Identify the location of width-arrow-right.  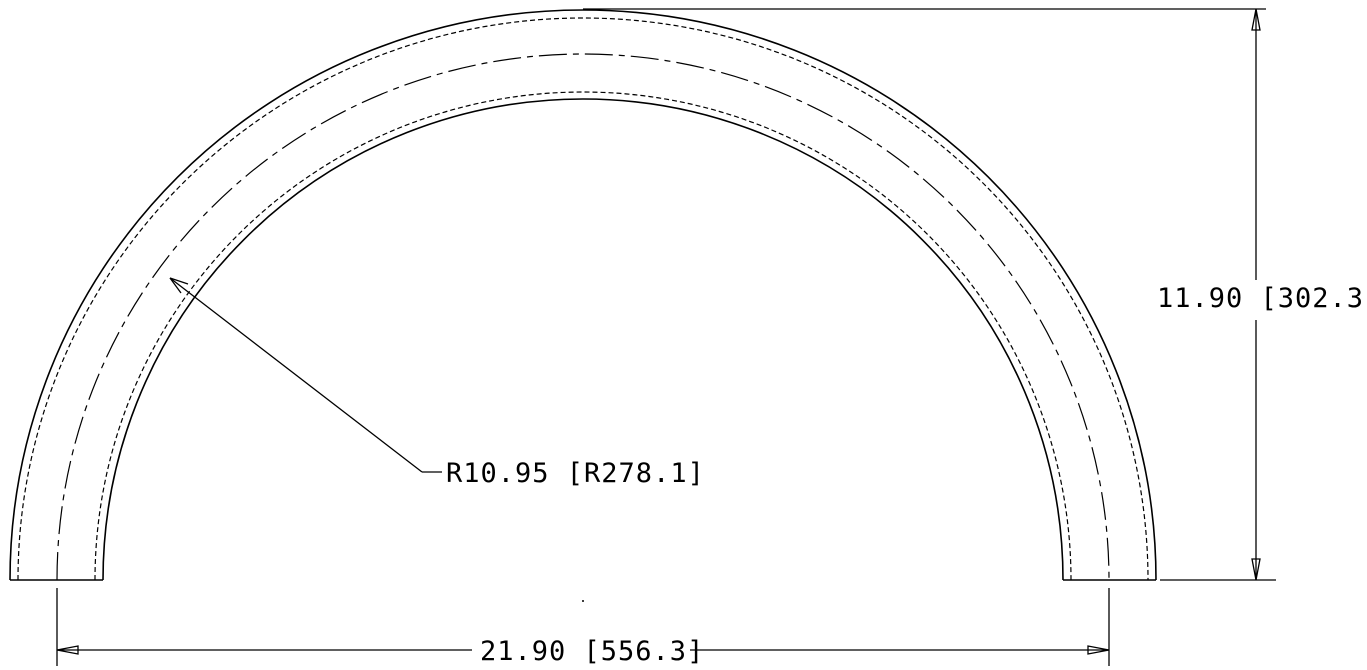
(1098, 650).